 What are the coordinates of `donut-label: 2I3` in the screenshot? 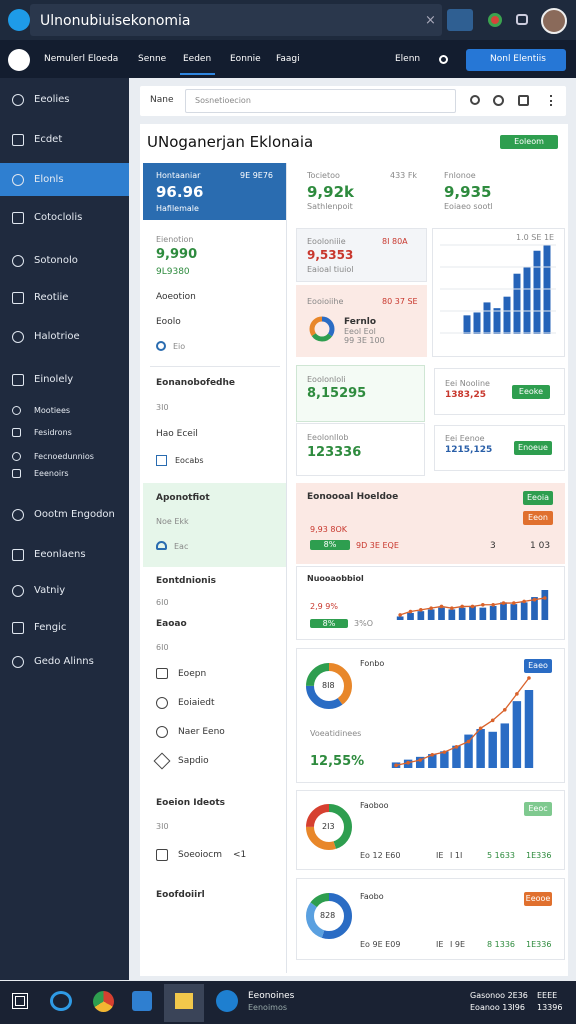 It's located at (328, 826).